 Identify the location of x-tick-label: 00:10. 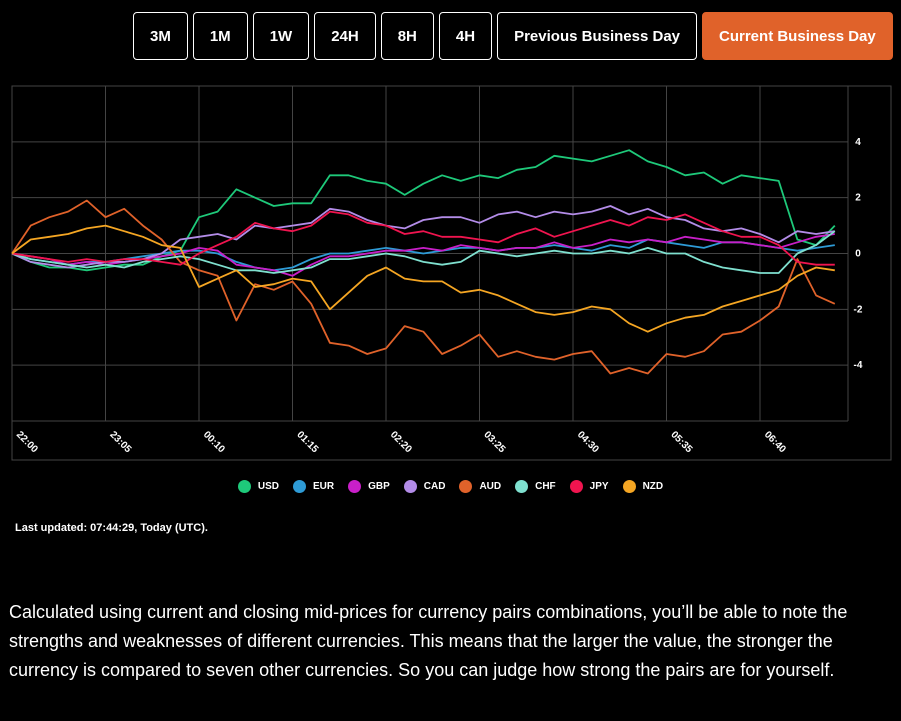
(214, 442).